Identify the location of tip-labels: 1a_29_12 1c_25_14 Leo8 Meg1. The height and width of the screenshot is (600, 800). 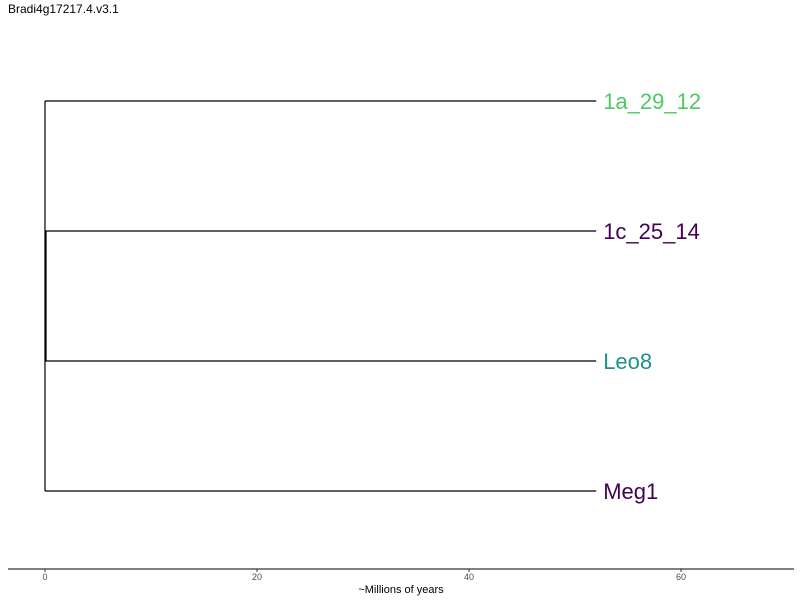
(652, 296).